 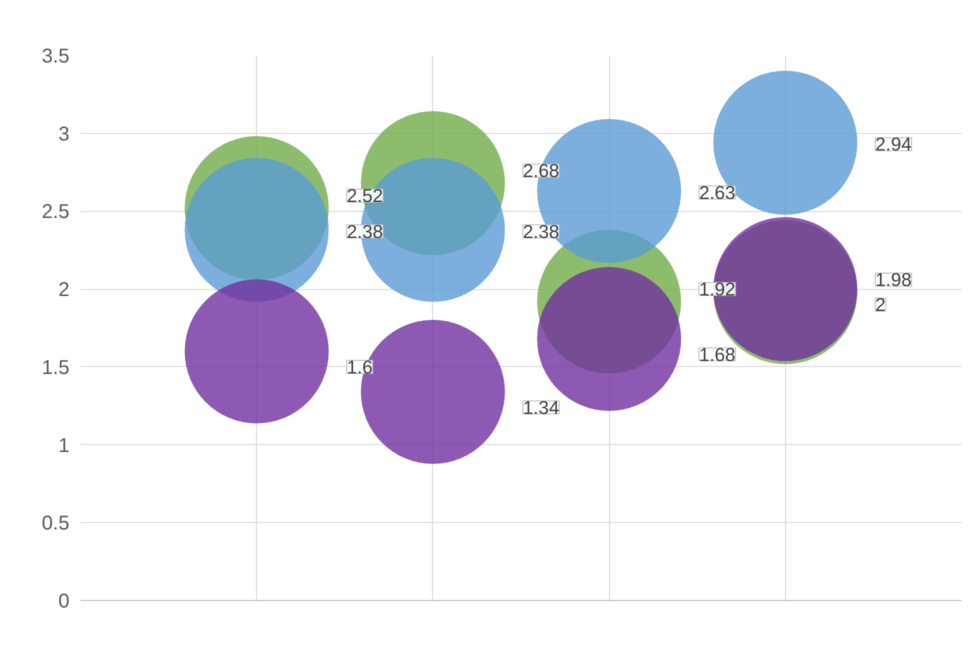 What do you see at coordinates (717, 289) in the screenshot?
I see `data-label: 1.92` at bounding box center [717, 289].